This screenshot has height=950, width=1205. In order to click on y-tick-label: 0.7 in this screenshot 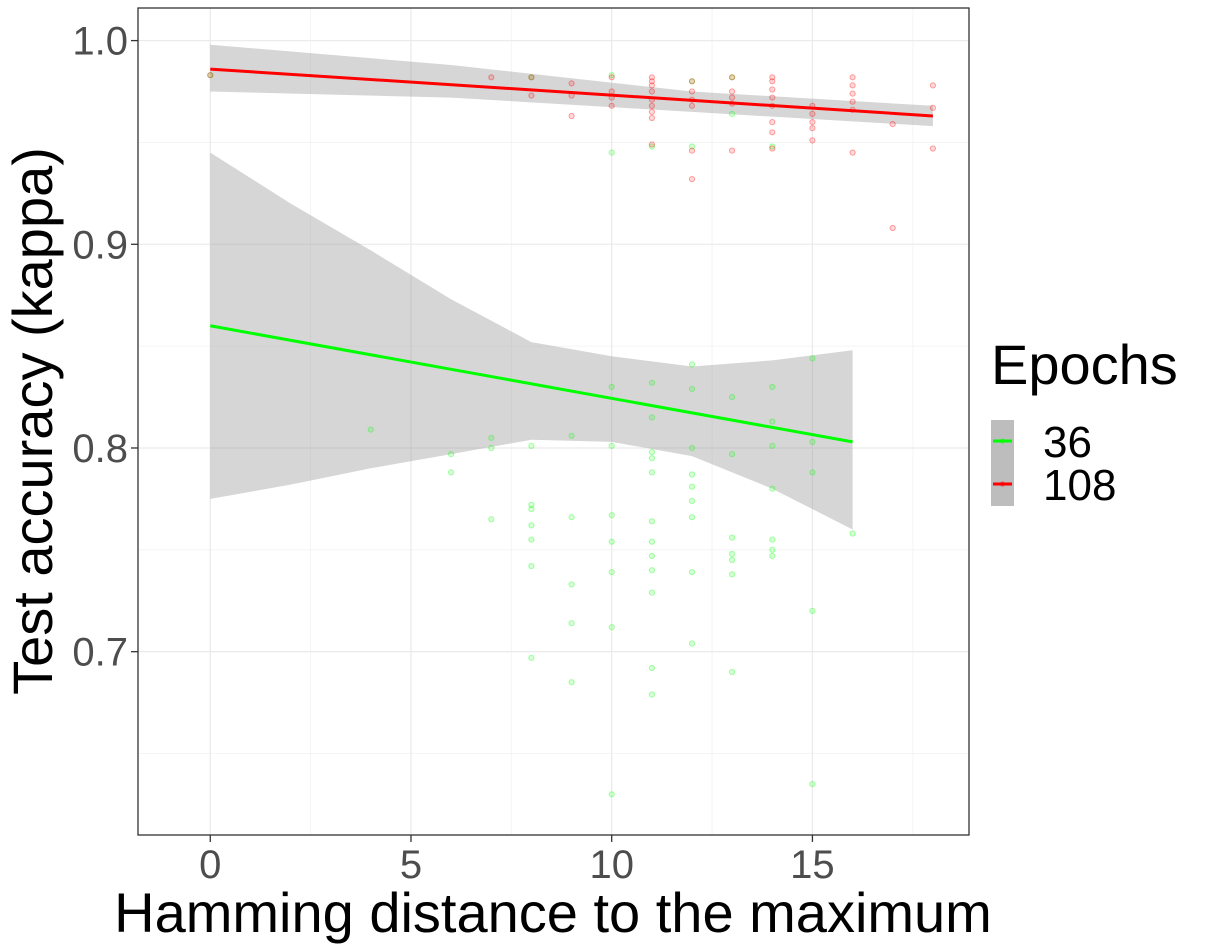, I will do `click(100, 653)`.